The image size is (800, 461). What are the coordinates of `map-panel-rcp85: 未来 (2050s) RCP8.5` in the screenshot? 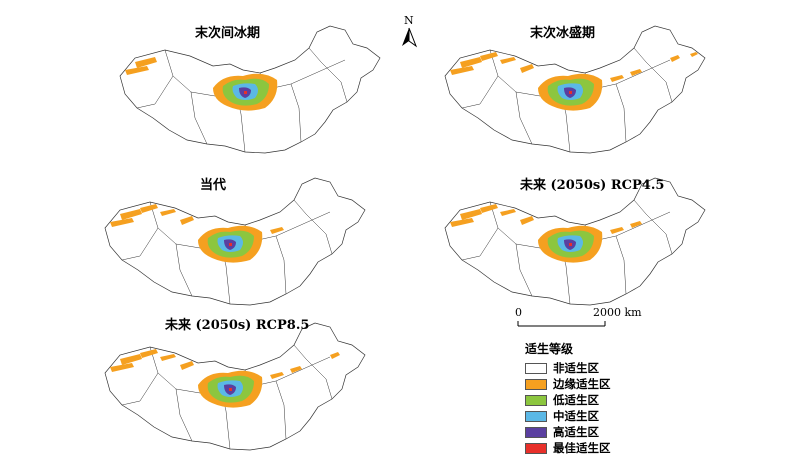 It's located at (230, 382).